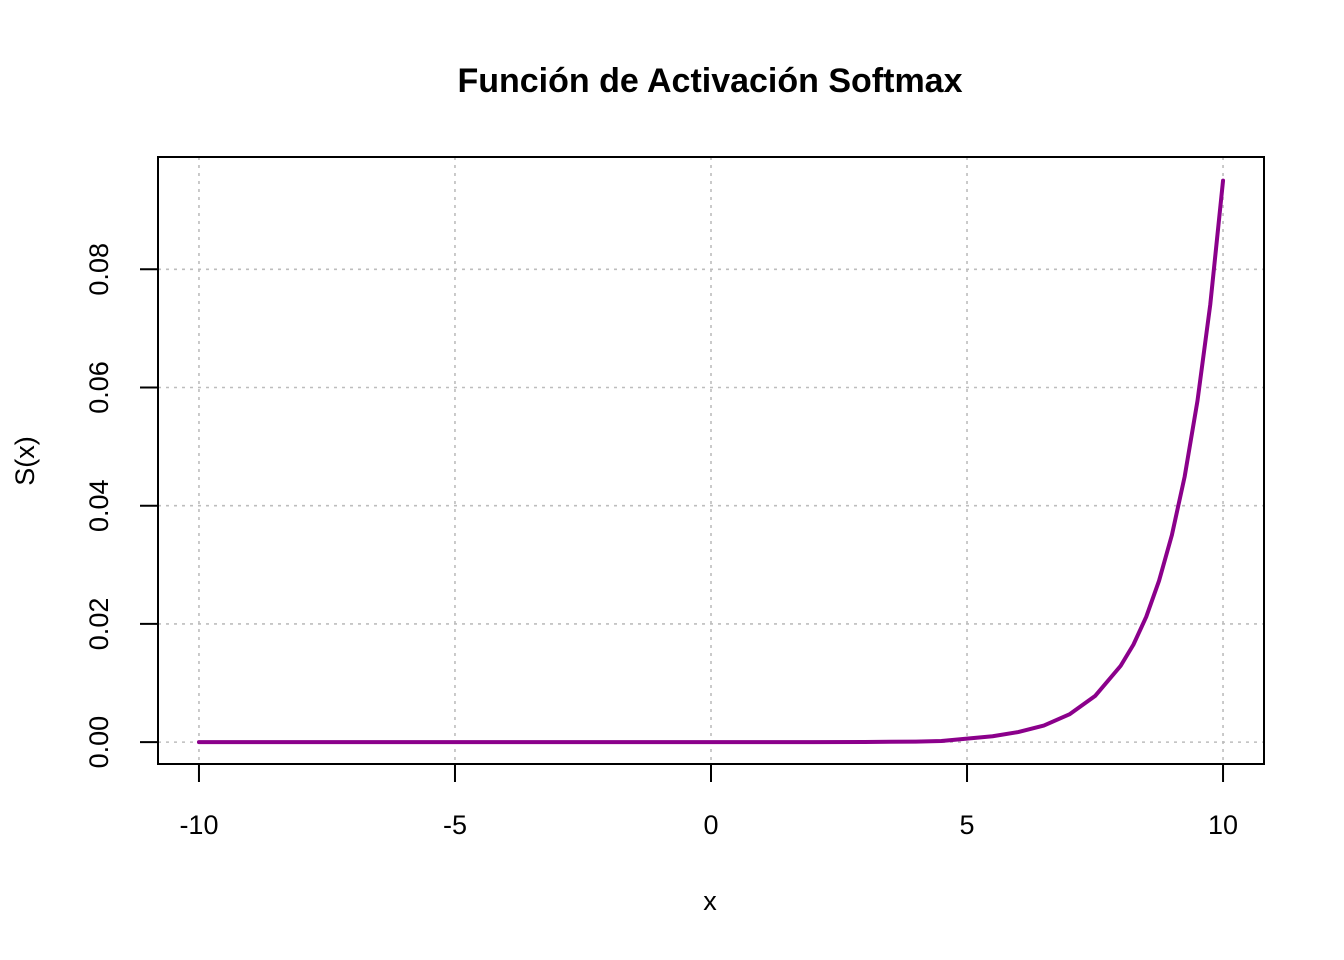  What do you see at coordinates (710, 825) in the screenshot?
I see `x-tick-label: 0` at bounding box center [710, 825].